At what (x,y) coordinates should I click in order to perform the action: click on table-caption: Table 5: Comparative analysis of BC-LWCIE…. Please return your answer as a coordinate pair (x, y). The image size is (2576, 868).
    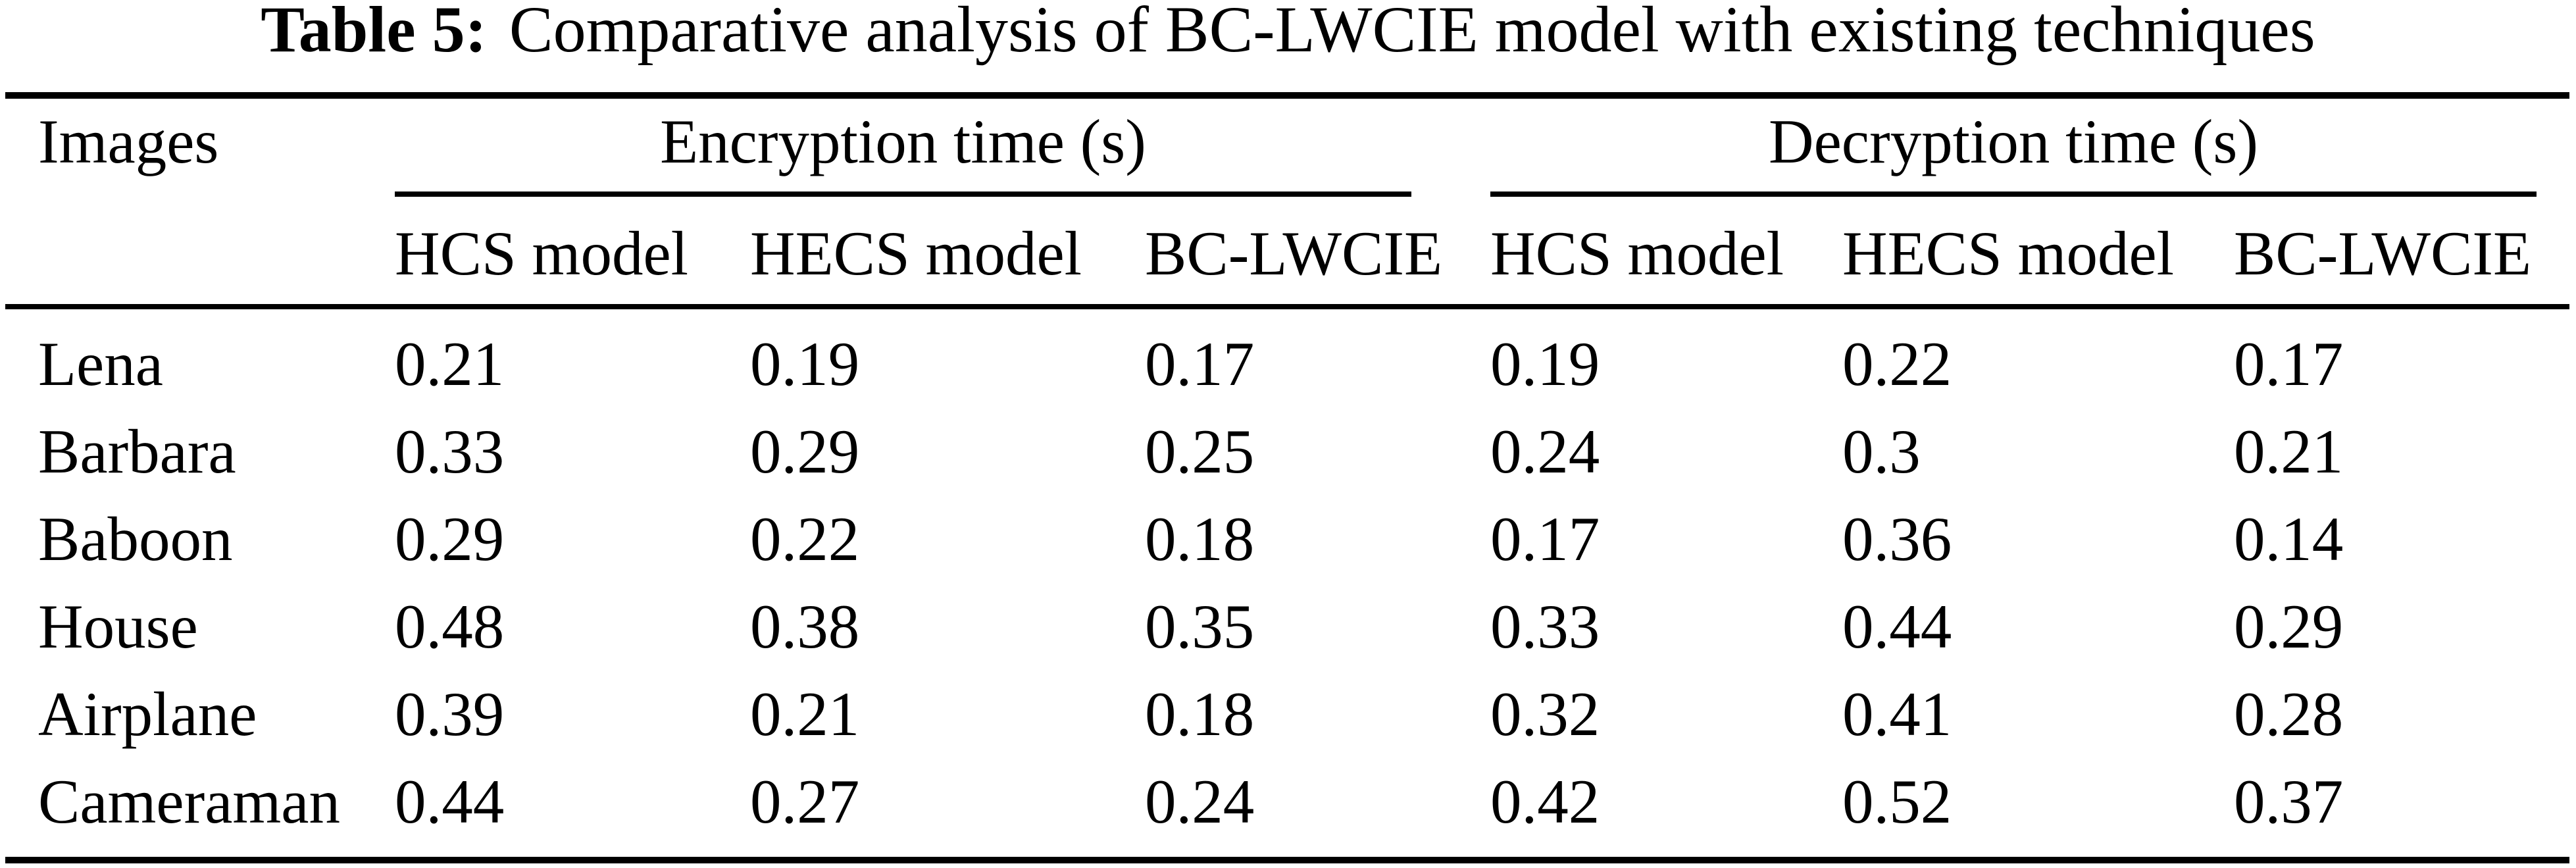
    Looking at the image, I should click on (1288, 33).